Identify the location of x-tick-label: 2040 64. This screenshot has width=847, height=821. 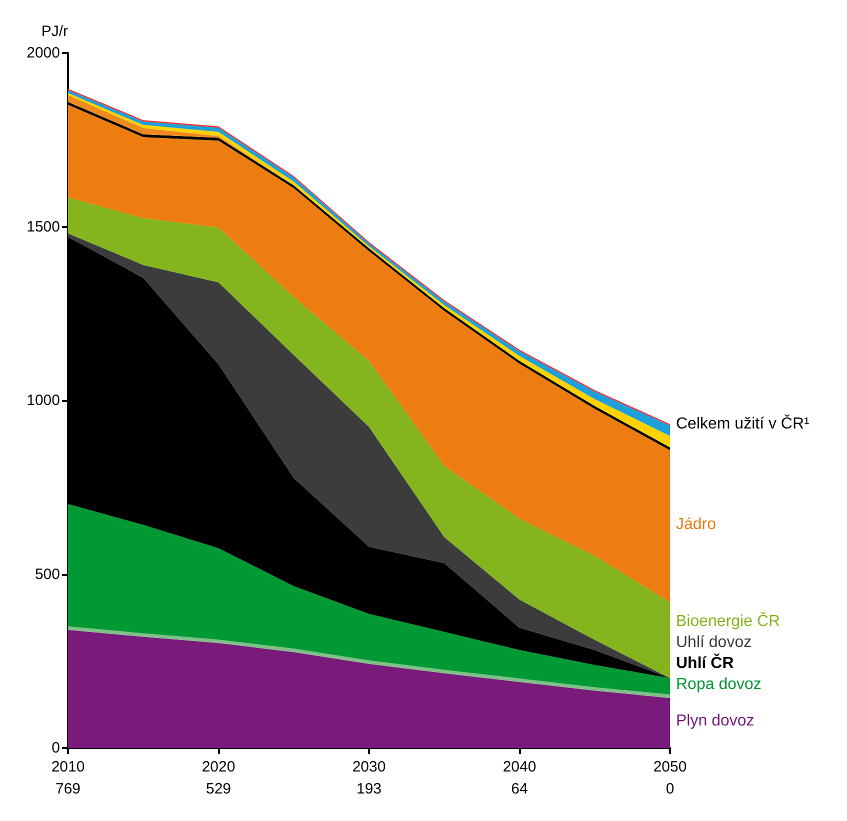
(519, 778).